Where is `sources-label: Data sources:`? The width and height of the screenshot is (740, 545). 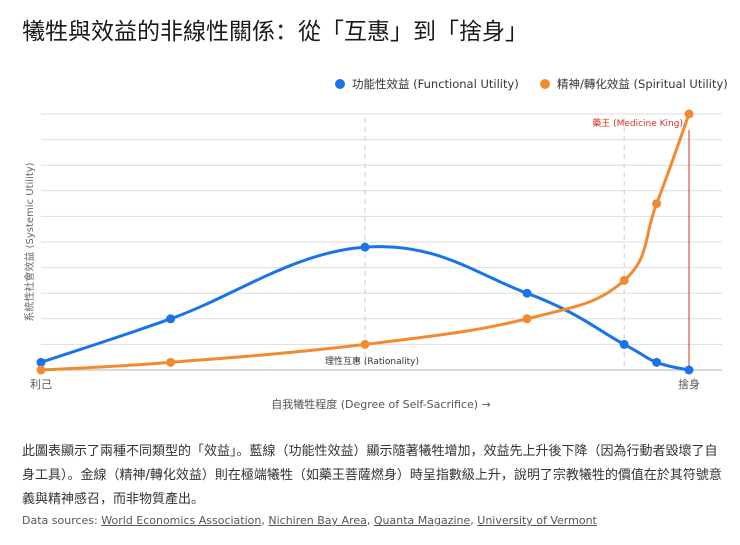 sources-label: Data sources: is located at coordinates (60, 520).